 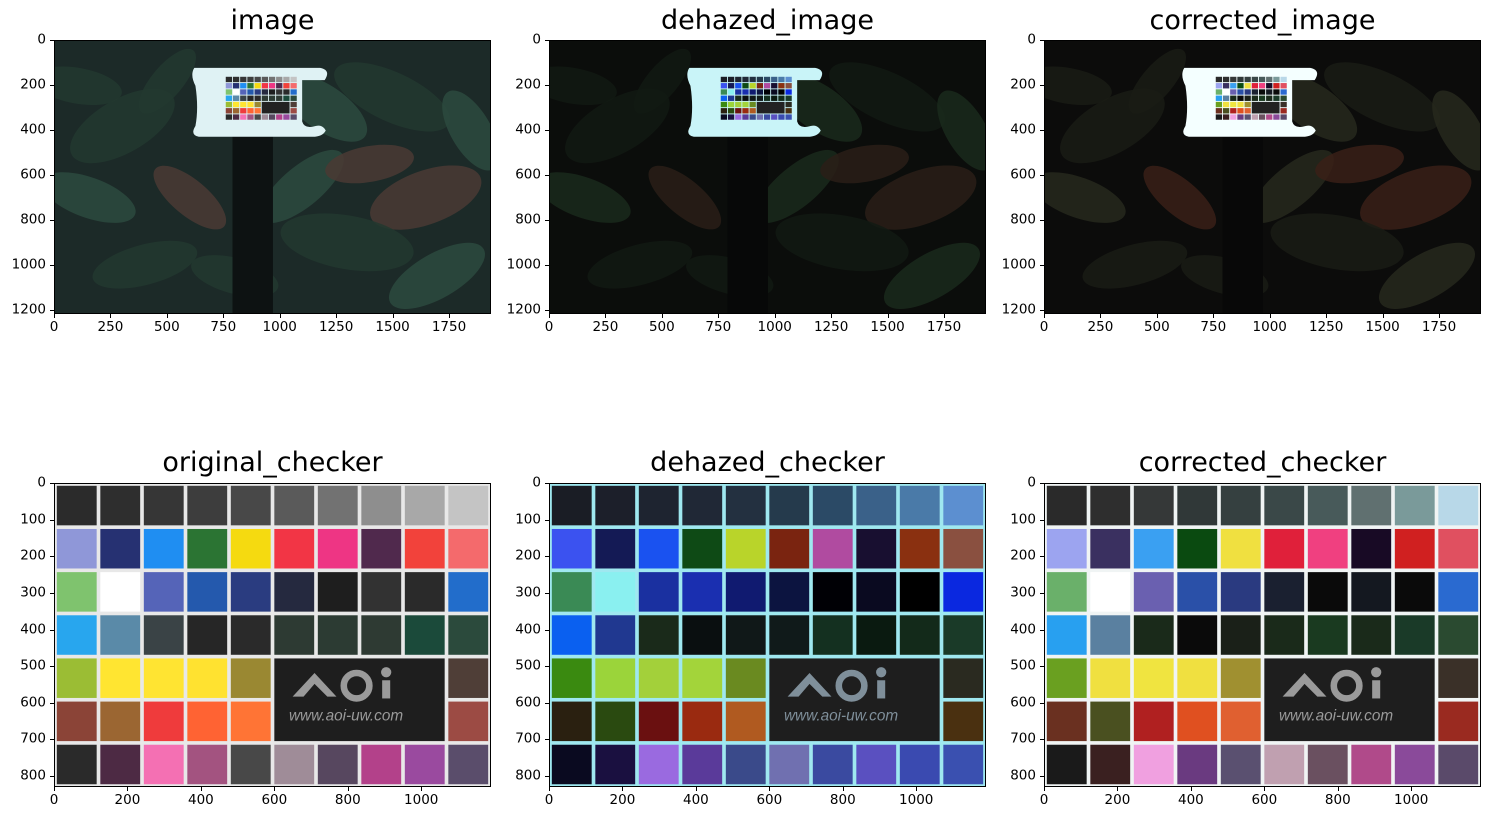 I want to click on y-tick-label: 600, so click(x=33, y=702).